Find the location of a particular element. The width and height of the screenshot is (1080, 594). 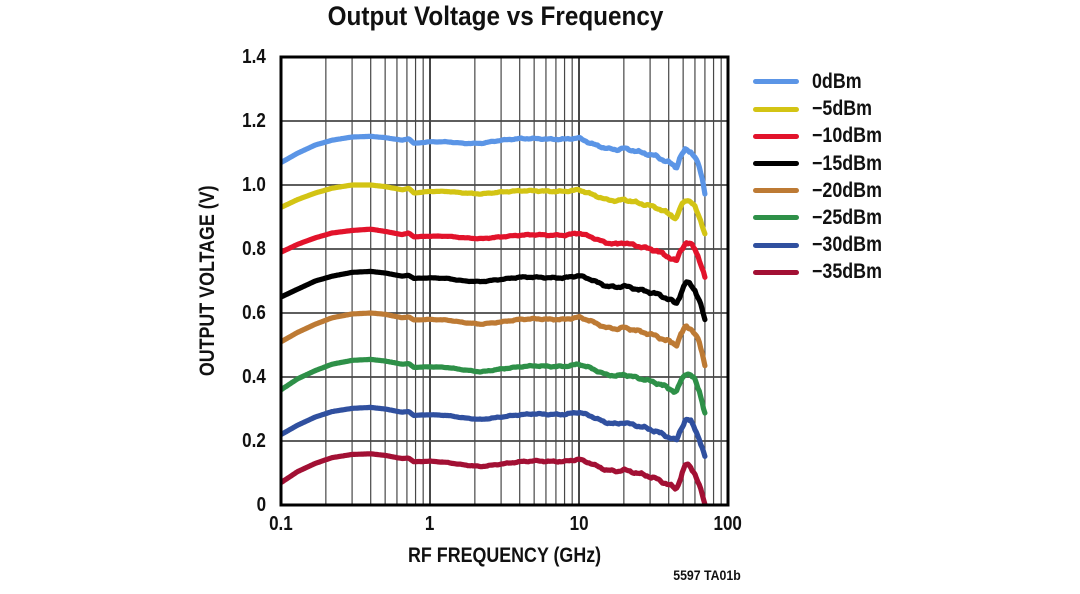

legend-item: −35dBm is located at coordinates (853, 272).